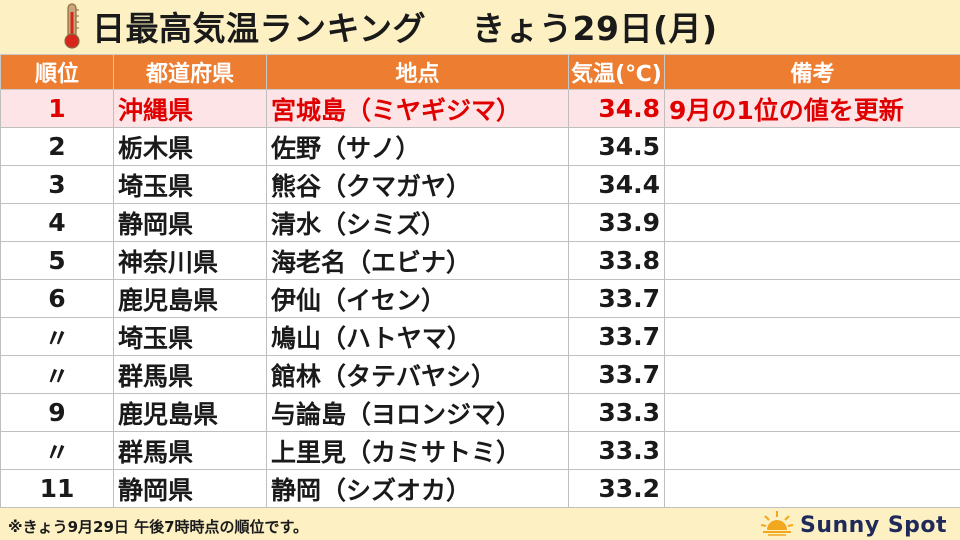 The width and height of the screenshot is (960, 540). I want to click on location-cell: 海老名（エビナ）, so click(417, 260).